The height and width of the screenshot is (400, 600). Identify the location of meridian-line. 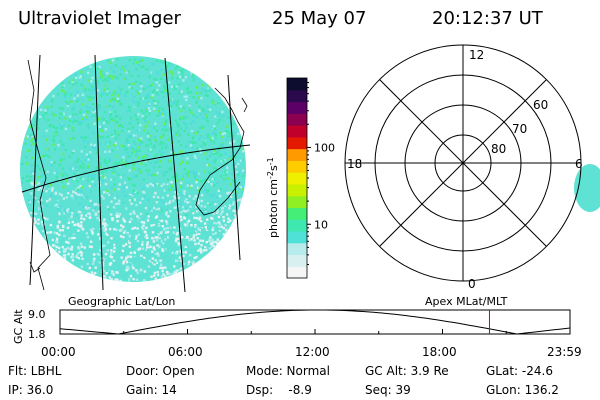
(234, 167).